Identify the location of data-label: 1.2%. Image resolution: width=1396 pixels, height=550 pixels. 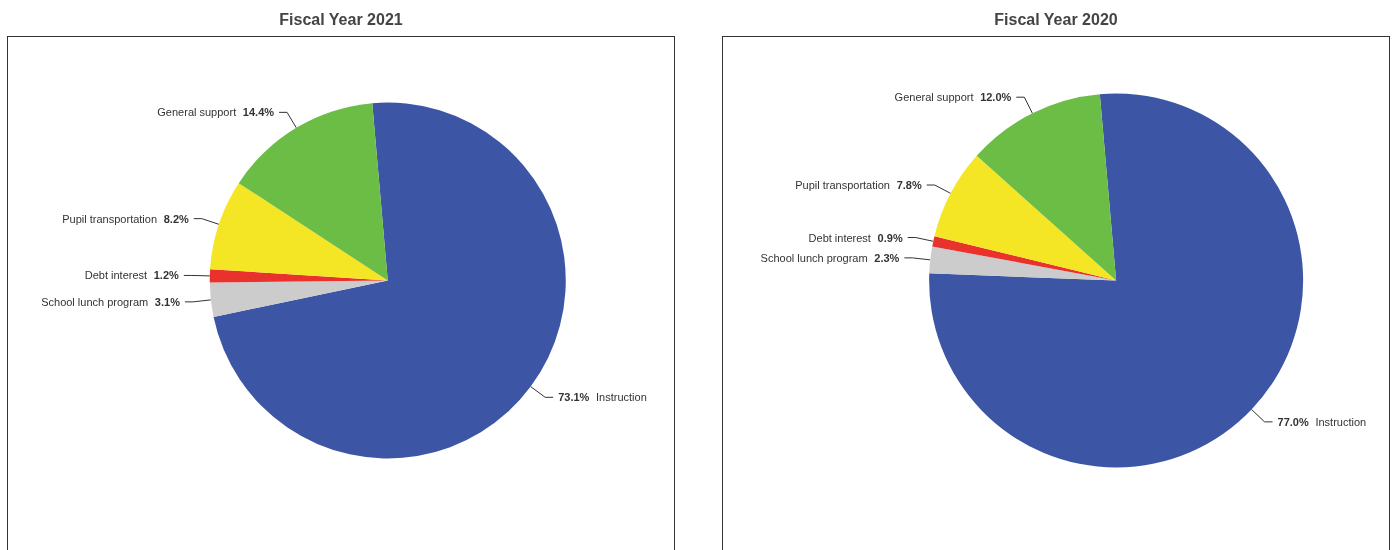
(166, 275).